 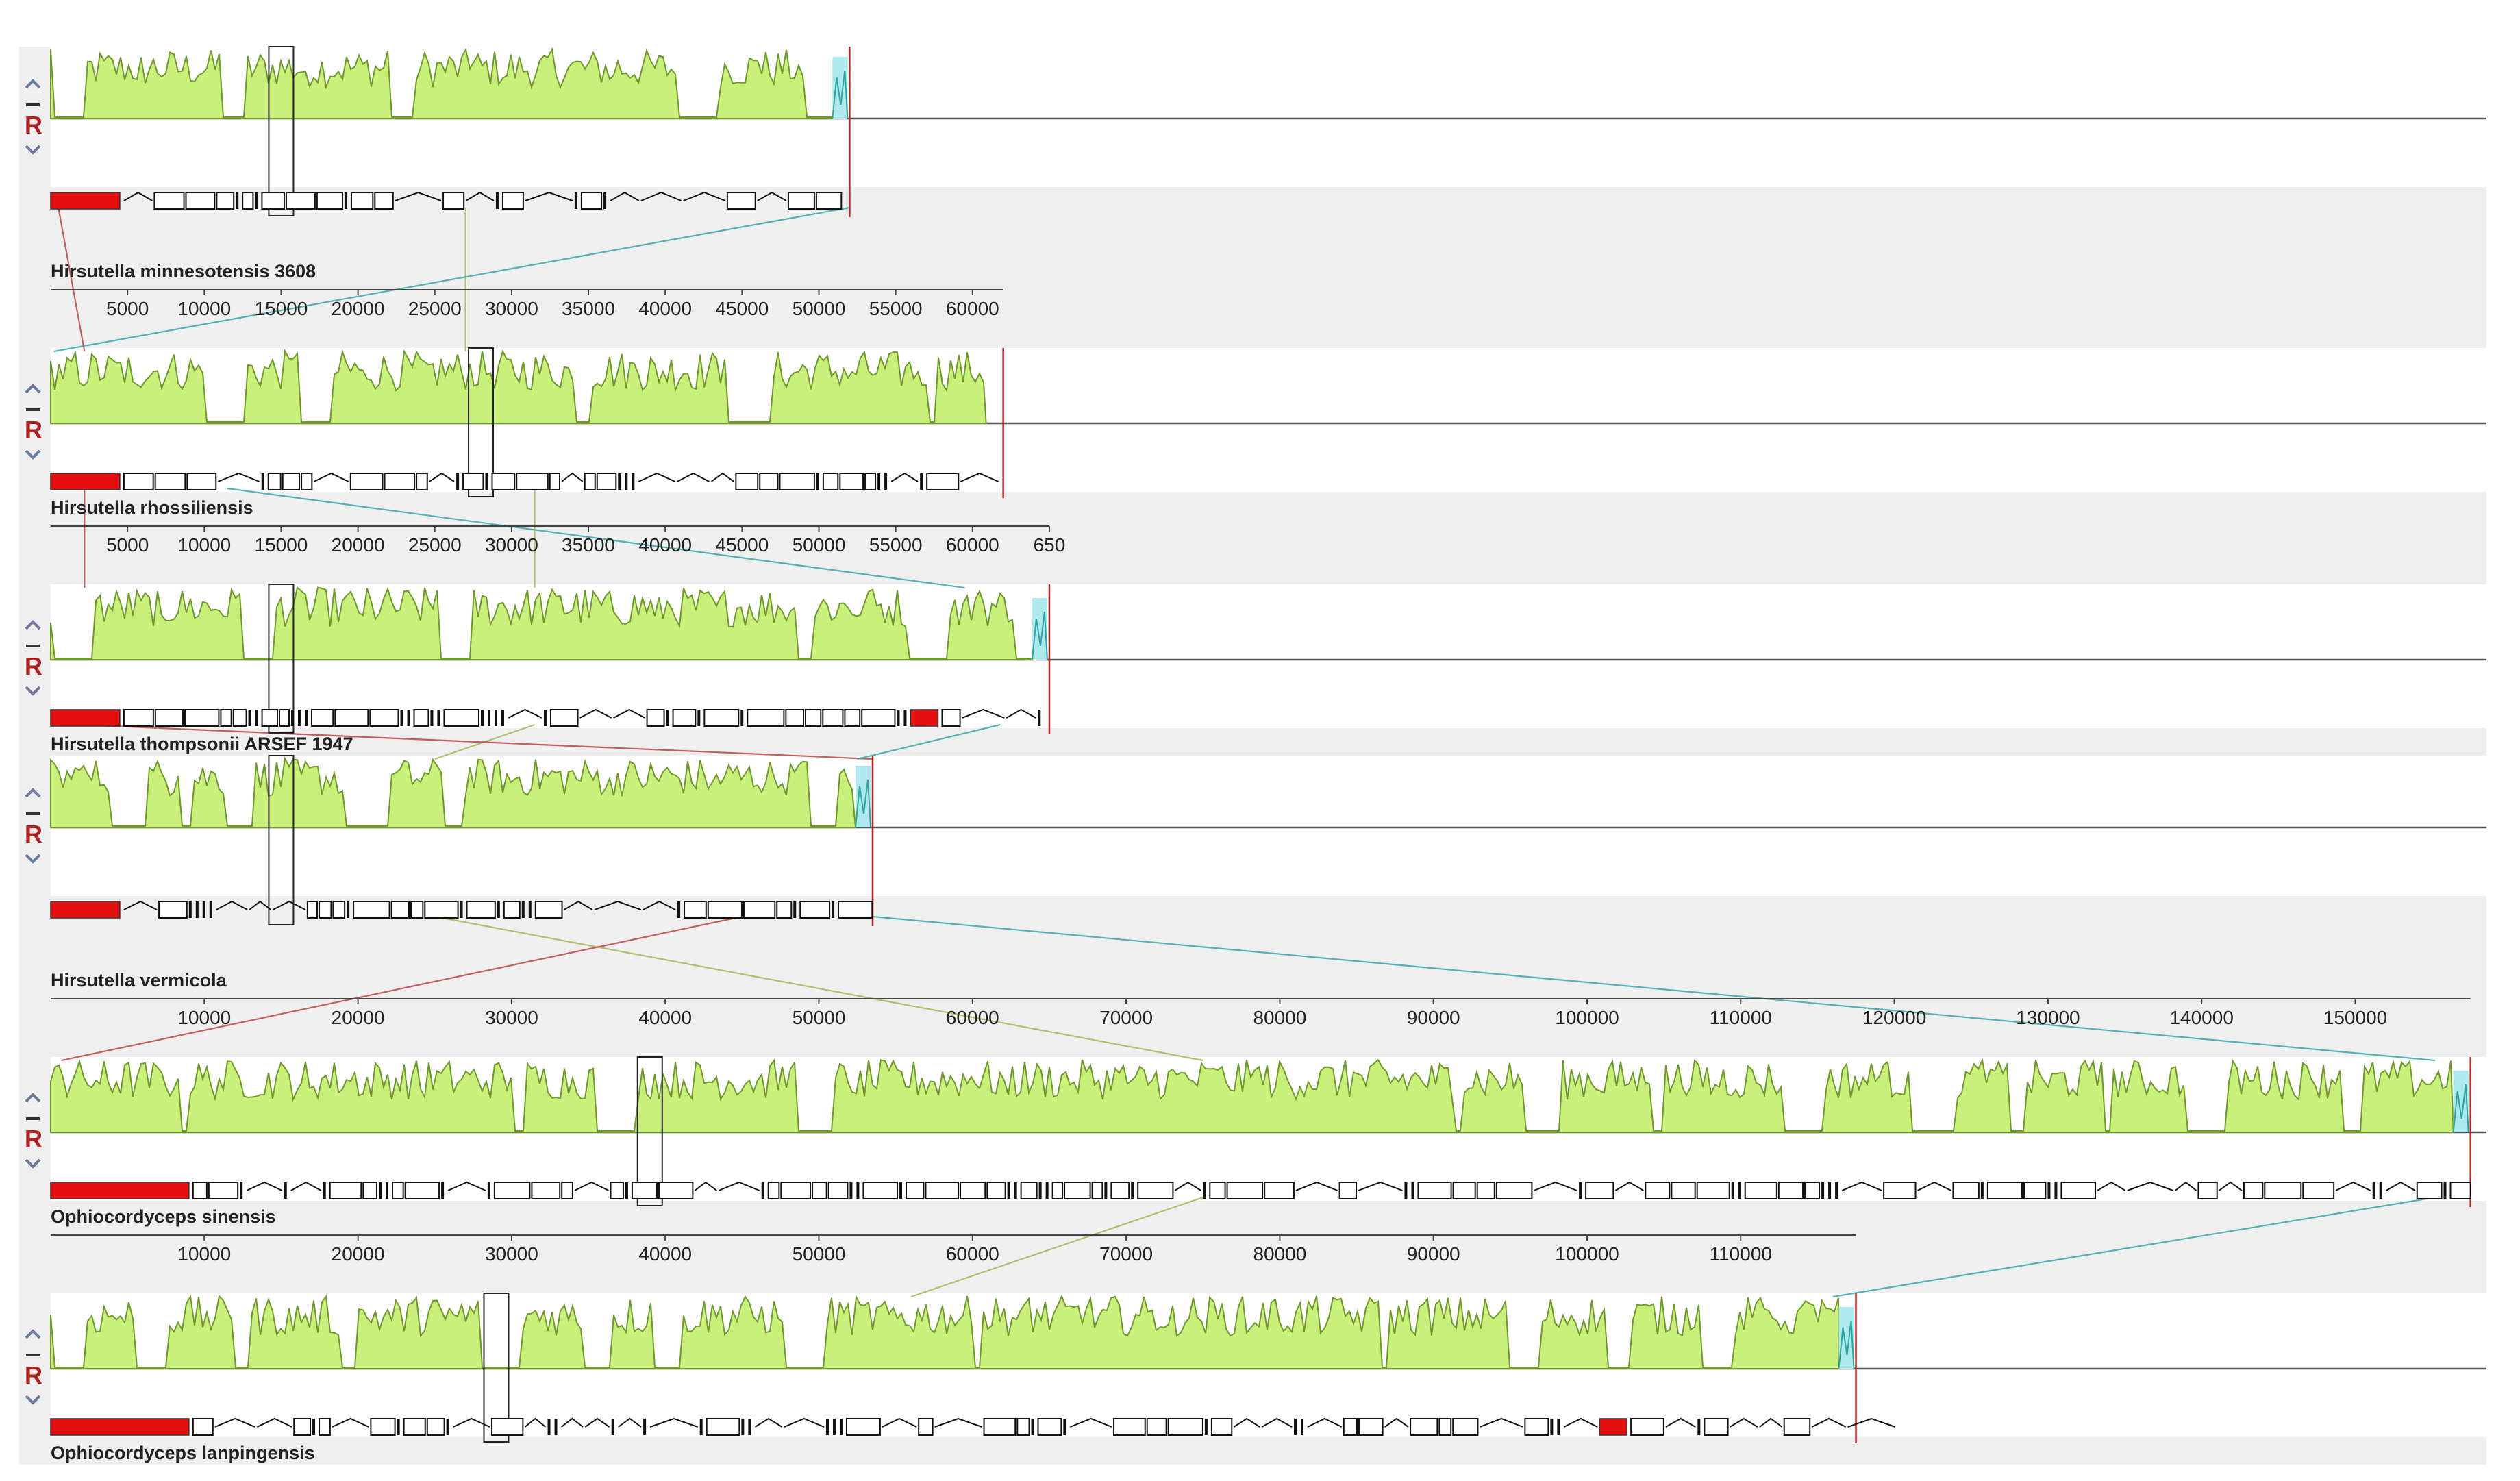 What do you see at coordinates (549, 623) in the screenshot?
I see `similarity-profile` at bounding box center [549, 623].